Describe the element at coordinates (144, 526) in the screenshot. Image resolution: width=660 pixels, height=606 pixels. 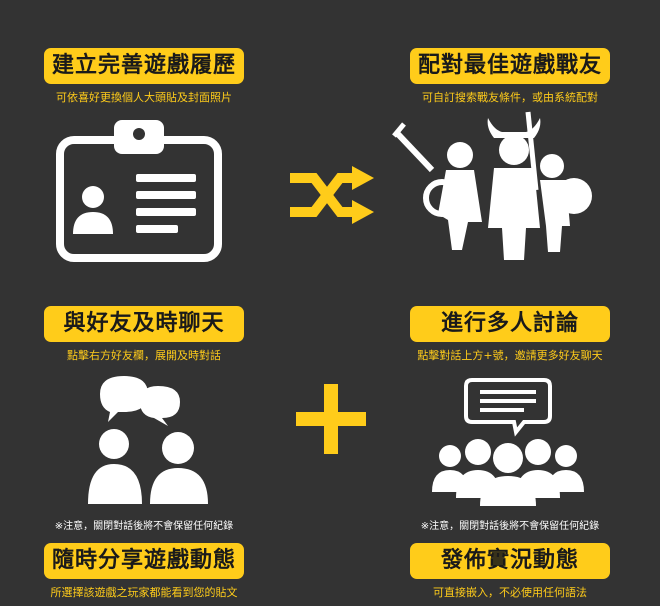
I see `feature-note-chat: ※注意，關閉對話後將不會保留任何紀錄` at that location.